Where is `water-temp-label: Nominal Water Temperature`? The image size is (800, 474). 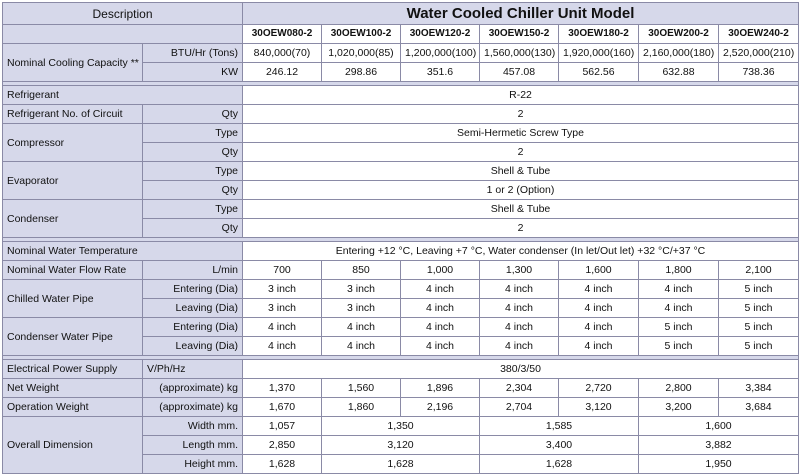
water-temp-label: Nominal Water Temperature is located at coordinates (122, 251).